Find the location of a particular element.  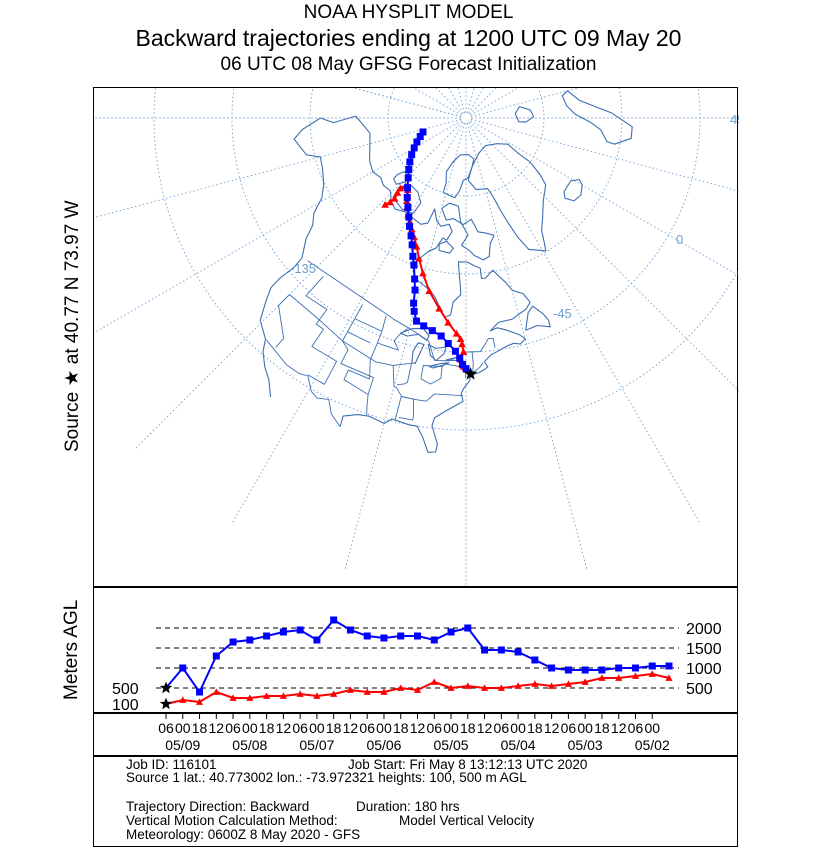

y-tick-label: 1000 is located at coordinates (704, 669).